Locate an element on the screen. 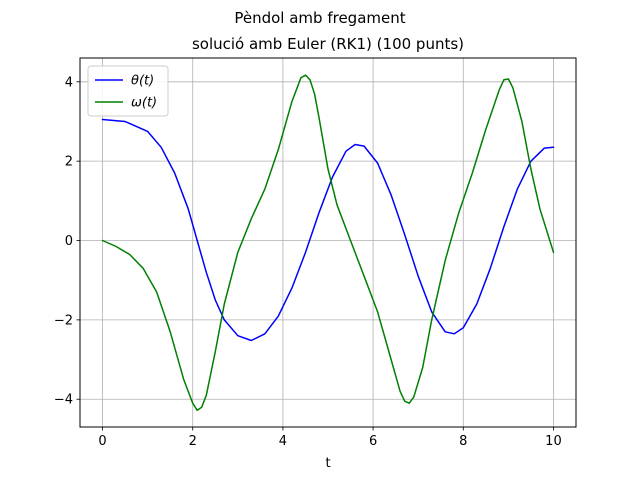  x-axis-label: t is located at coordinates (327, 463).